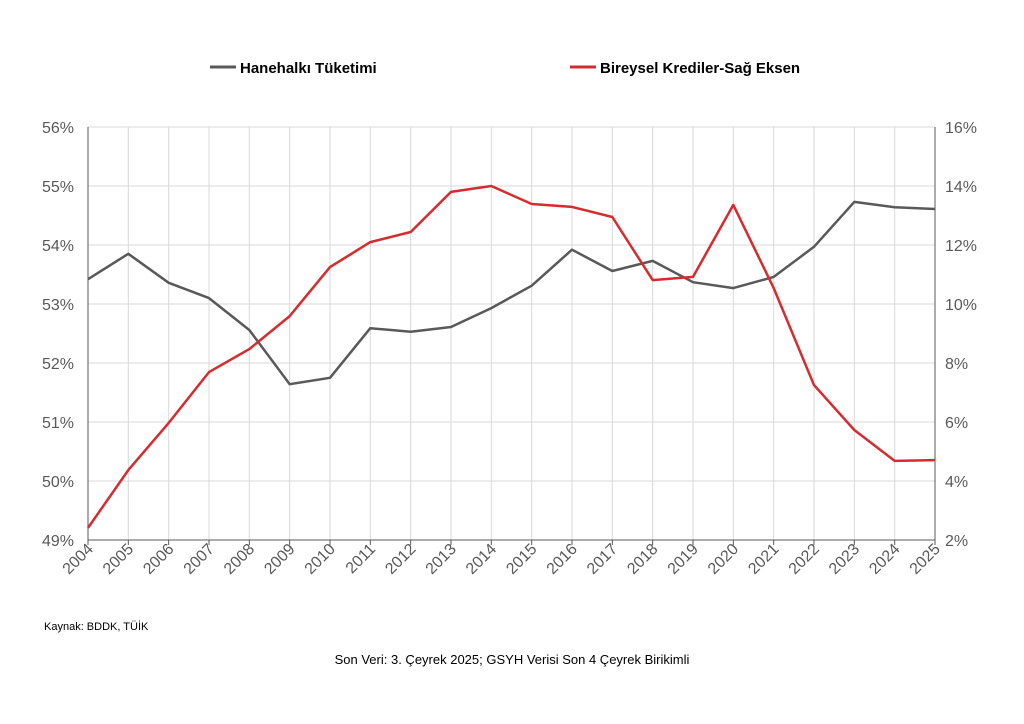 The height and width of the screenshot is (724, 1024). What do you see at coordinates (158, 559) in the screenshot?
I see `x-tick-label: 2006` at bounding box center [158, 559].